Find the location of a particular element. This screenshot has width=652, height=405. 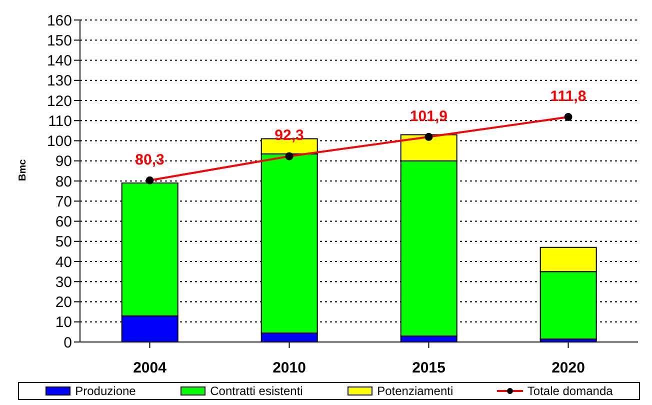

y-tick-label: 80 is located at coordinates (63, 181).